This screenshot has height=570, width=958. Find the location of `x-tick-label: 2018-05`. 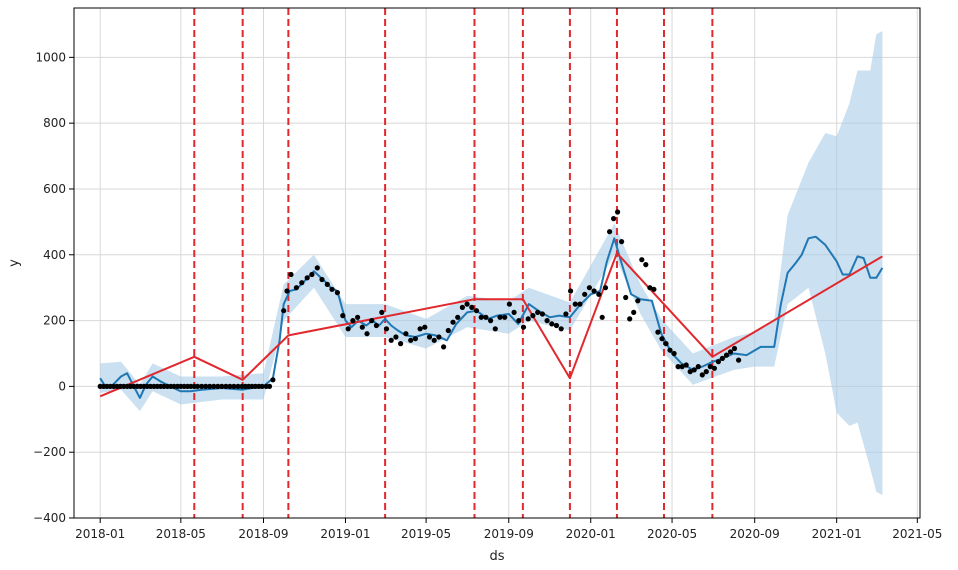

x-tick-label: 2018-05 is located at coordinates (181, 534).